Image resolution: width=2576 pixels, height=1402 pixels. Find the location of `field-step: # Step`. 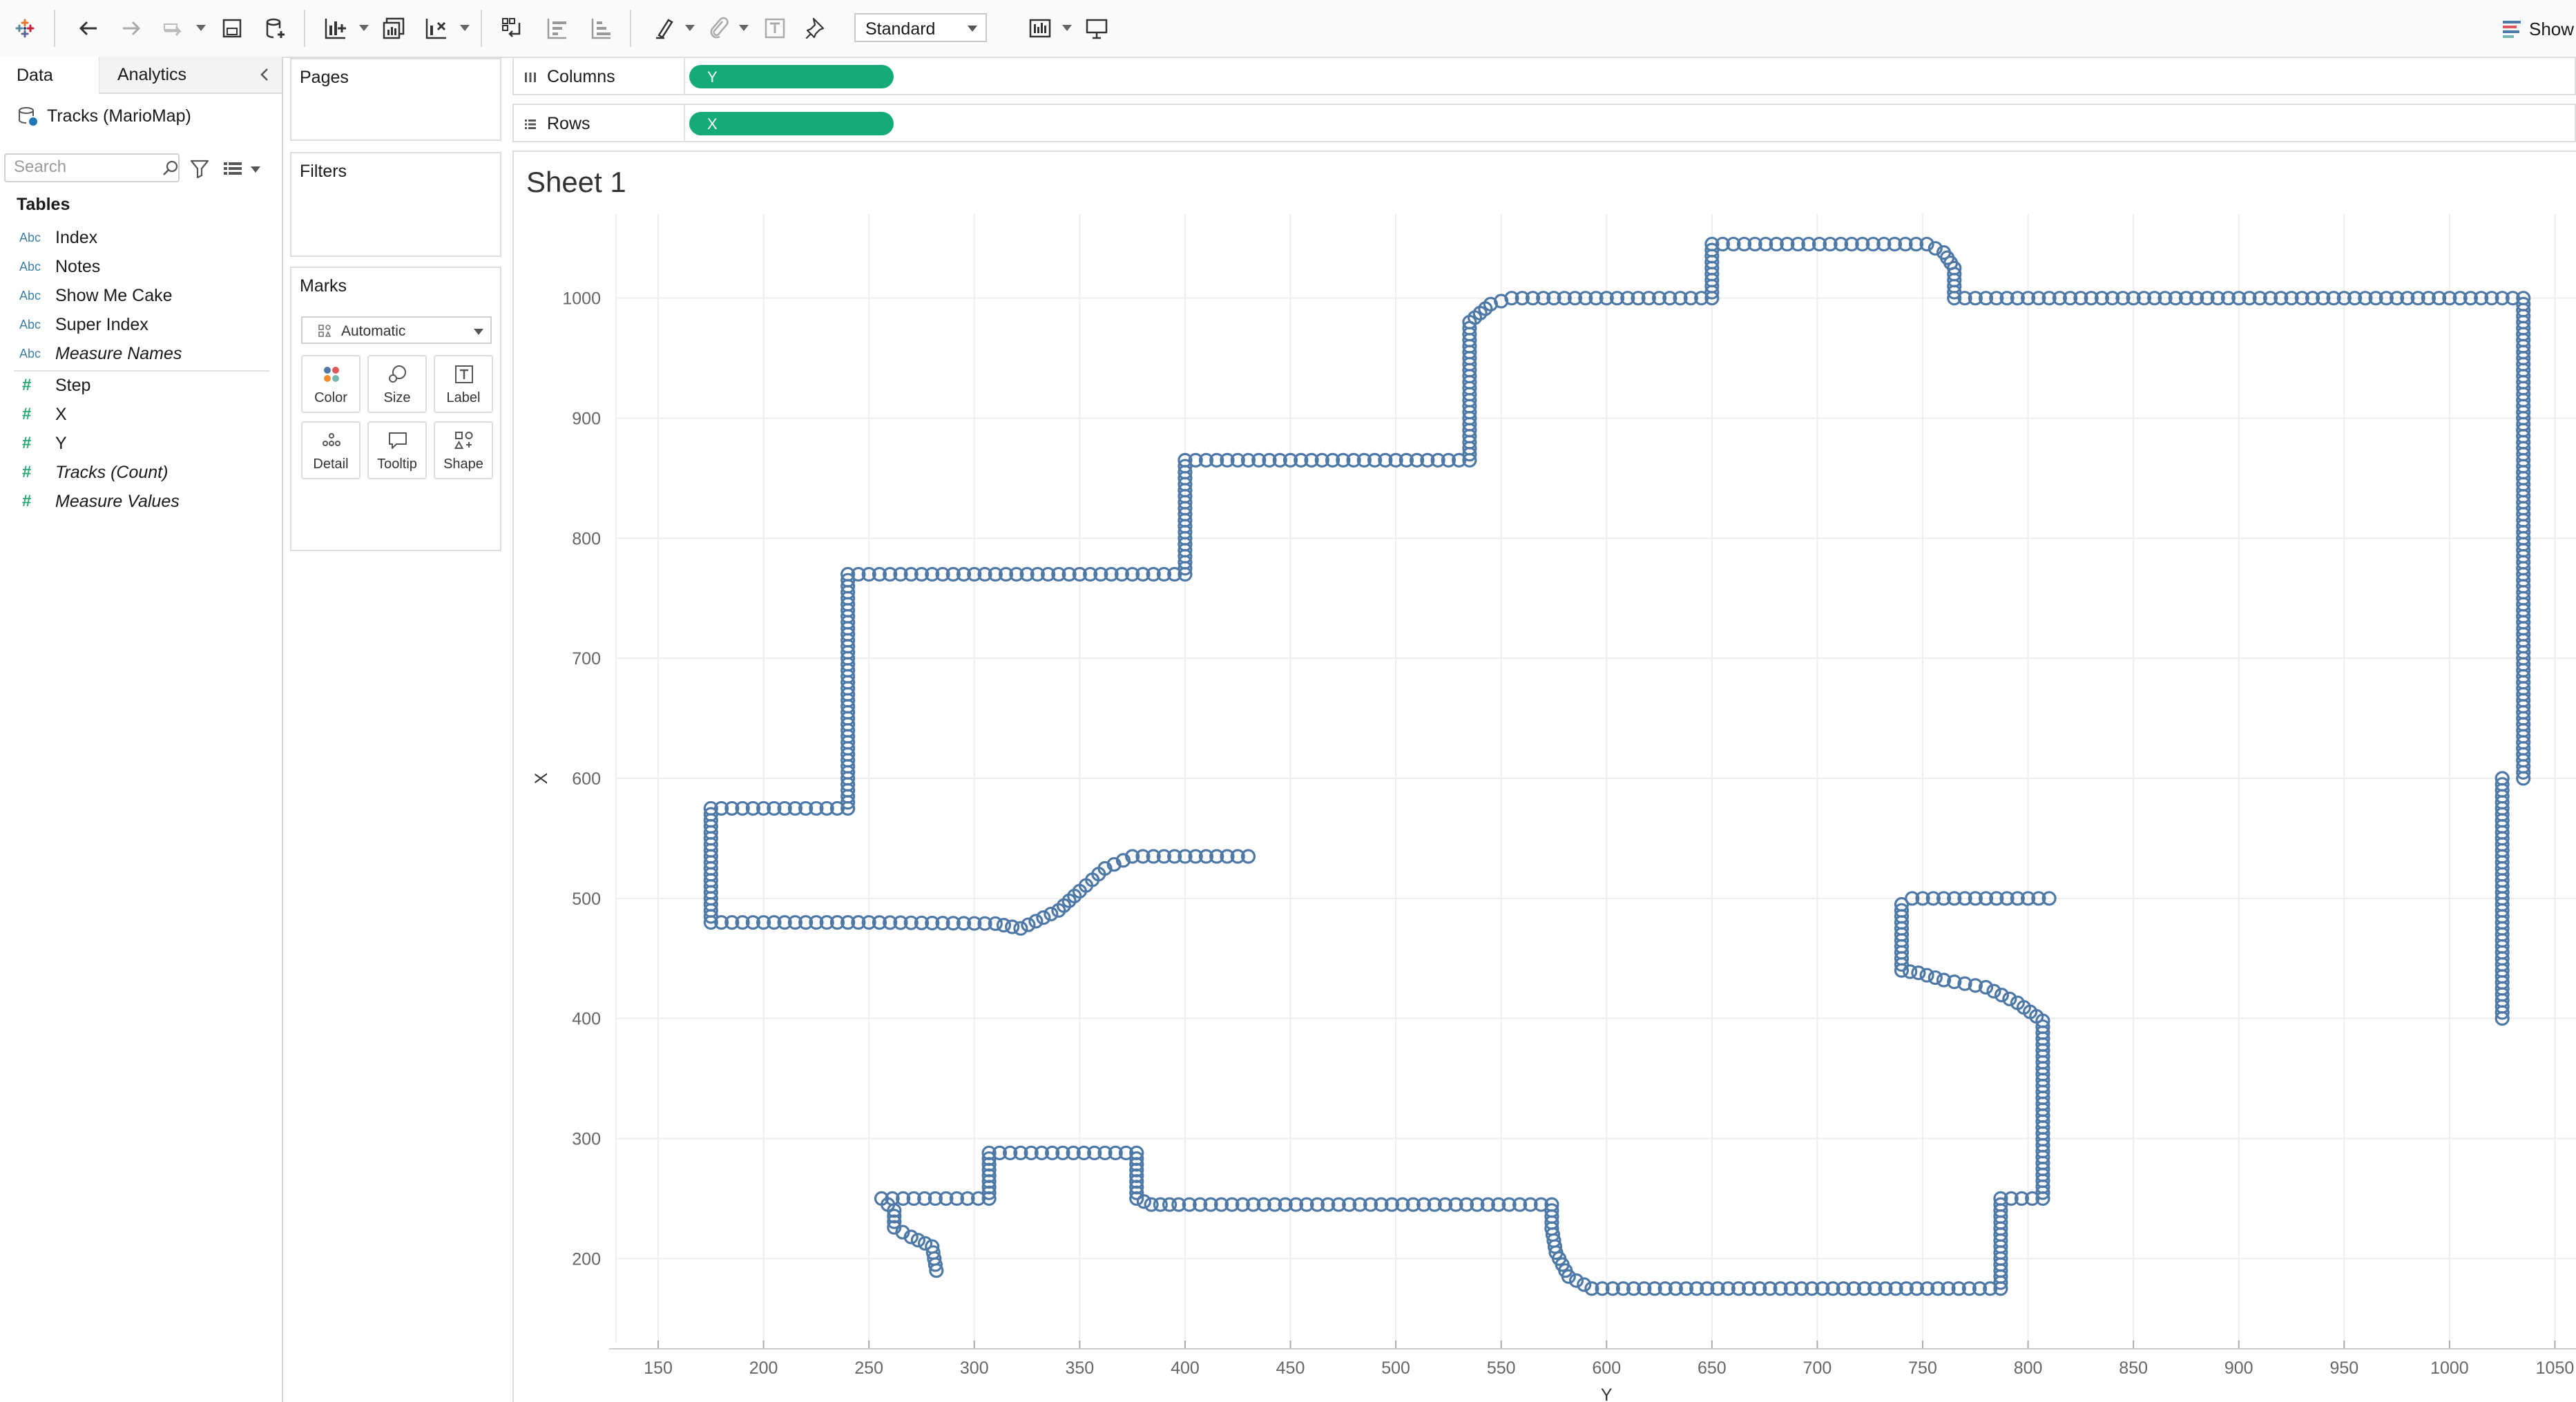

field-step: # Step is located at coordinates (138, 385).